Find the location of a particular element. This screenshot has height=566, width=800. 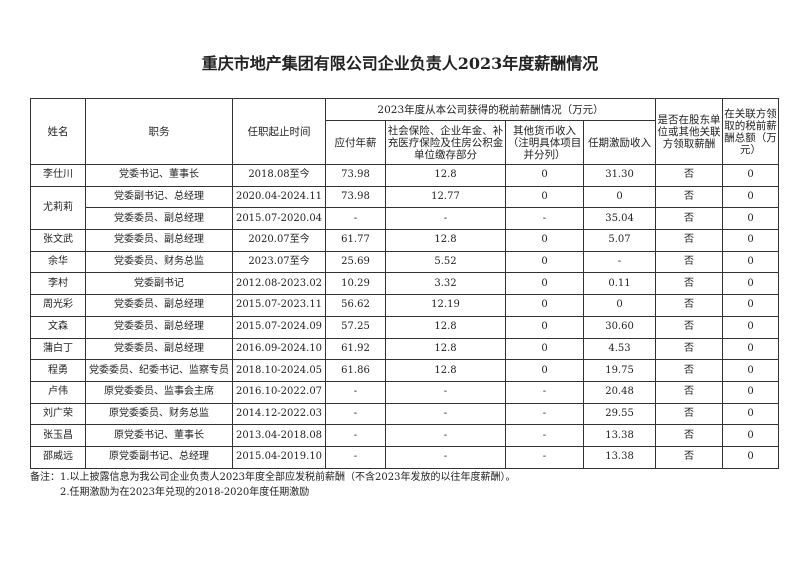

header-name: 姓名 is located at coordinates (58, 131).